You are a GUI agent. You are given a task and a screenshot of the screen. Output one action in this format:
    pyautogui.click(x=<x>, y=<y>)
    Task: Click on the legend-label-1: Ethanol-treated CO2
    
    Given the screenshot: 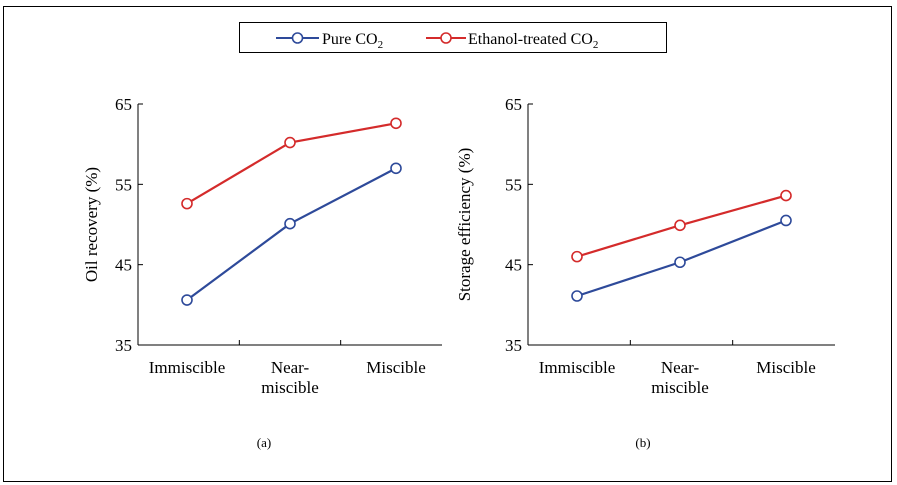 What is the action you would take?
    pyautogui.click(x=533, y=41)
    